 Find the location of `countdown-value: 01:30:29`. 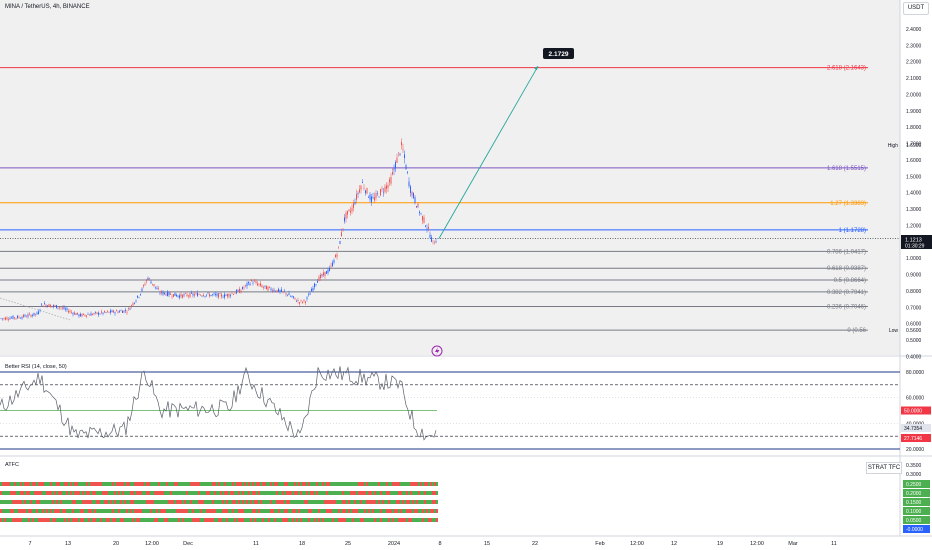

countdown-value: 01:30:29 is located at coordinates (915, 247).